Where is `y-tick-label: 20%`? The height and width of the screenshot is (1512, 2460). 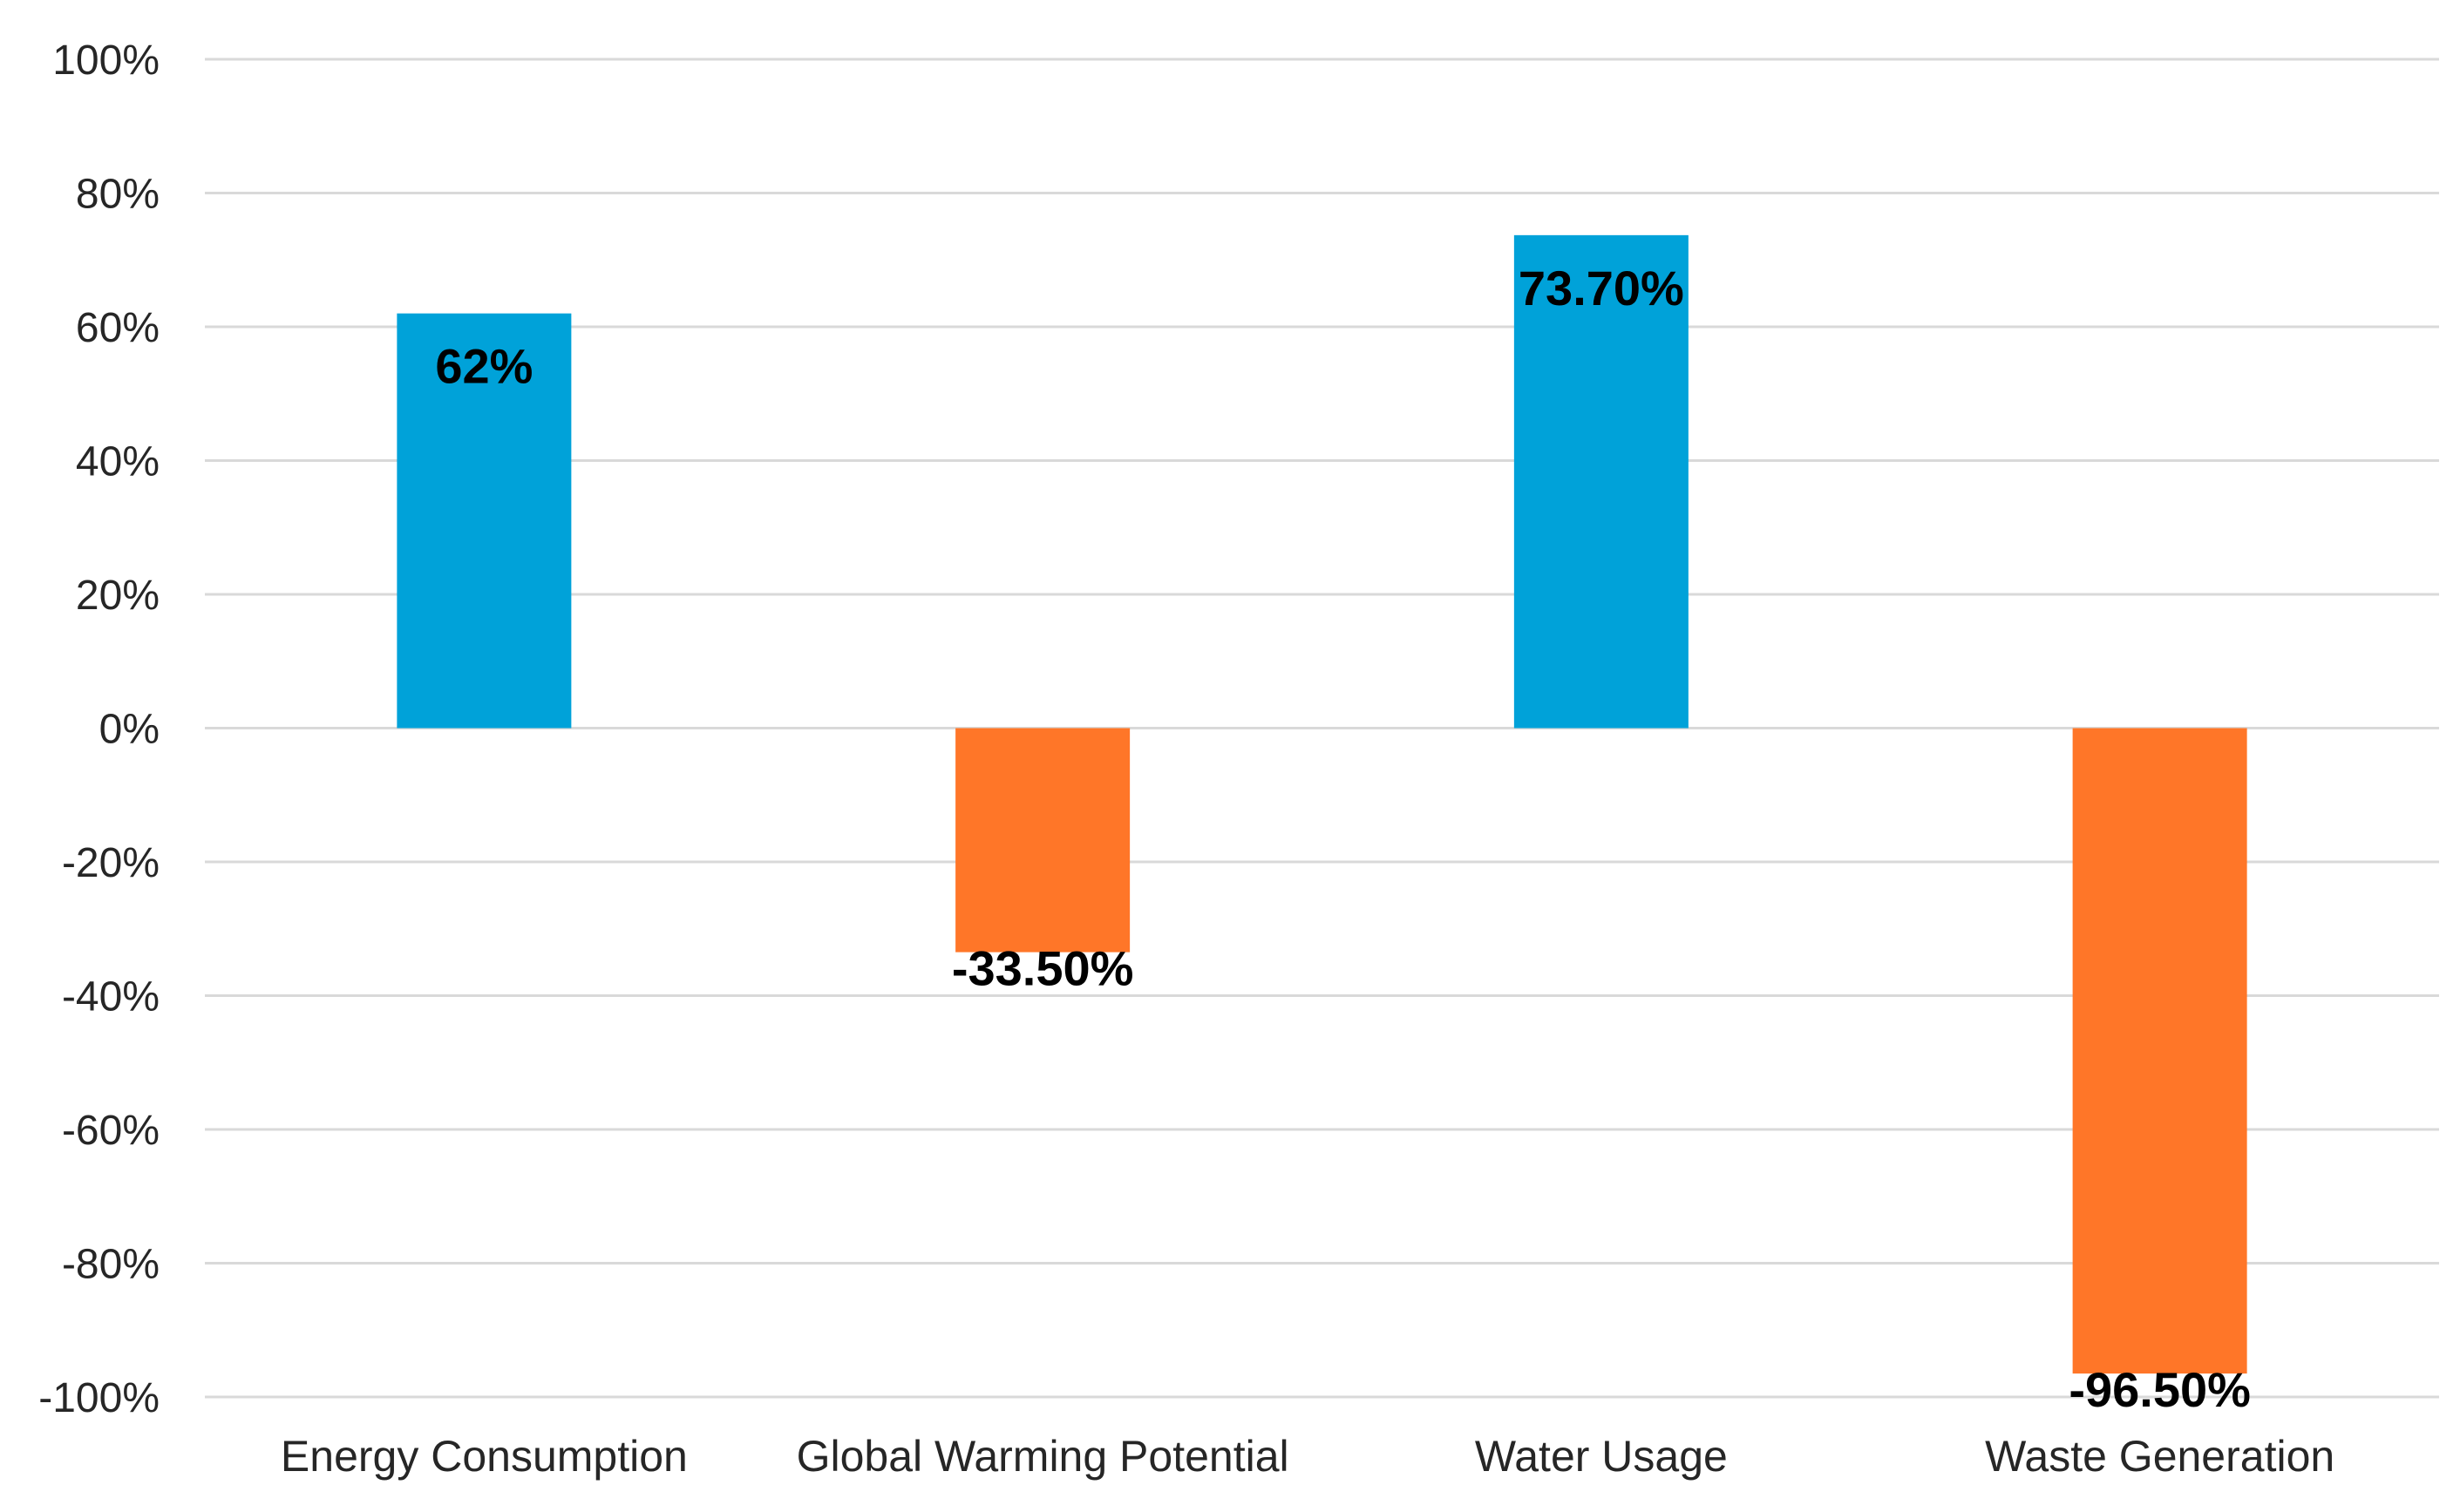 y-tick-label: 20% is located at coordinates (118, 596).